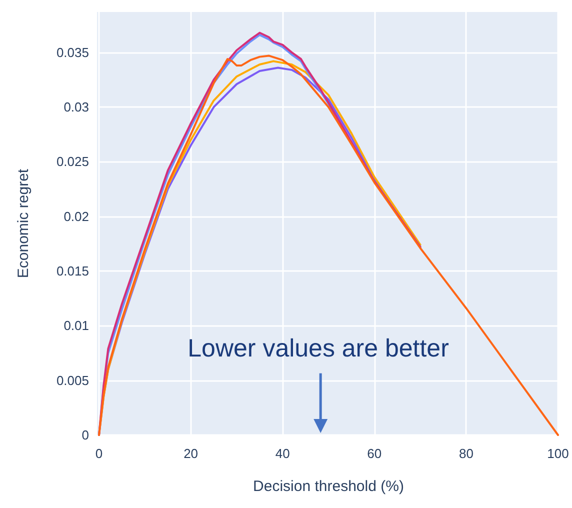 The image size is (572, 508). I want to click on annotation: Lower values are better, so click(318, 348).